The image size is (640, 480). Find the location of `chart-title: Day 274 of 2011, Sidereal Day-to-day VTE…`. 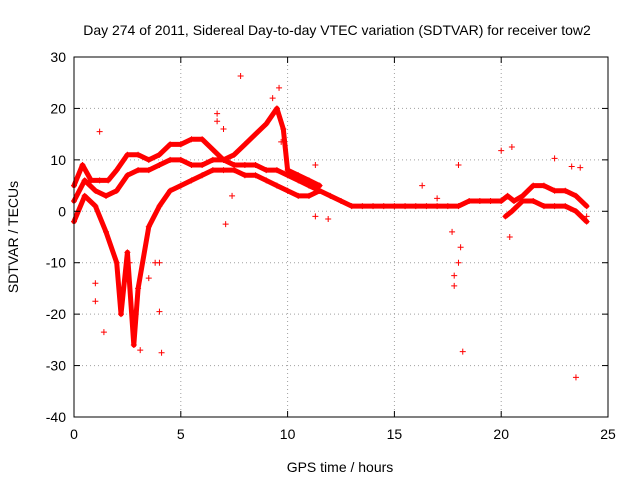

chart-title: Day 274 of 2011, Sidereal Day-to-day VTE… is located at coordinates (337, 30).